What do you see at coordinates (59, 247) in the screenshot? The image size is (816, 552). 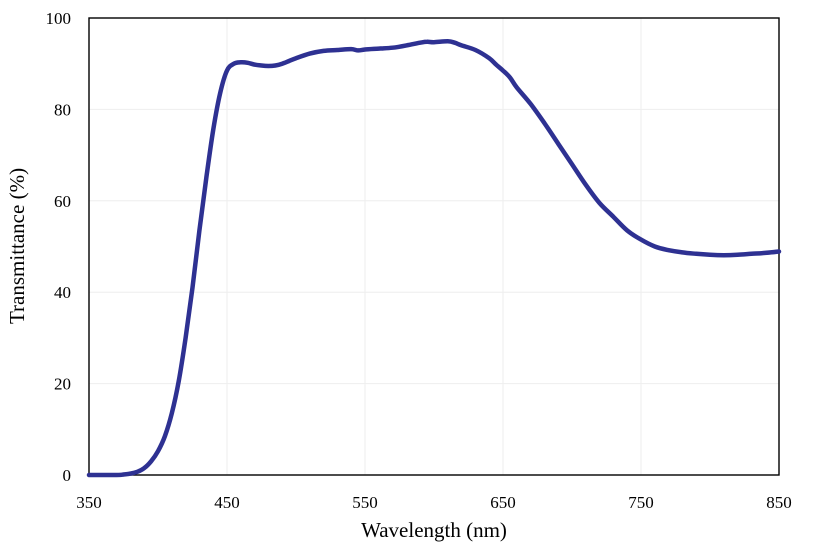 I see `y-axis-tick-labels: 0 20 40 60 80 100` at bounding box center [59, 247].